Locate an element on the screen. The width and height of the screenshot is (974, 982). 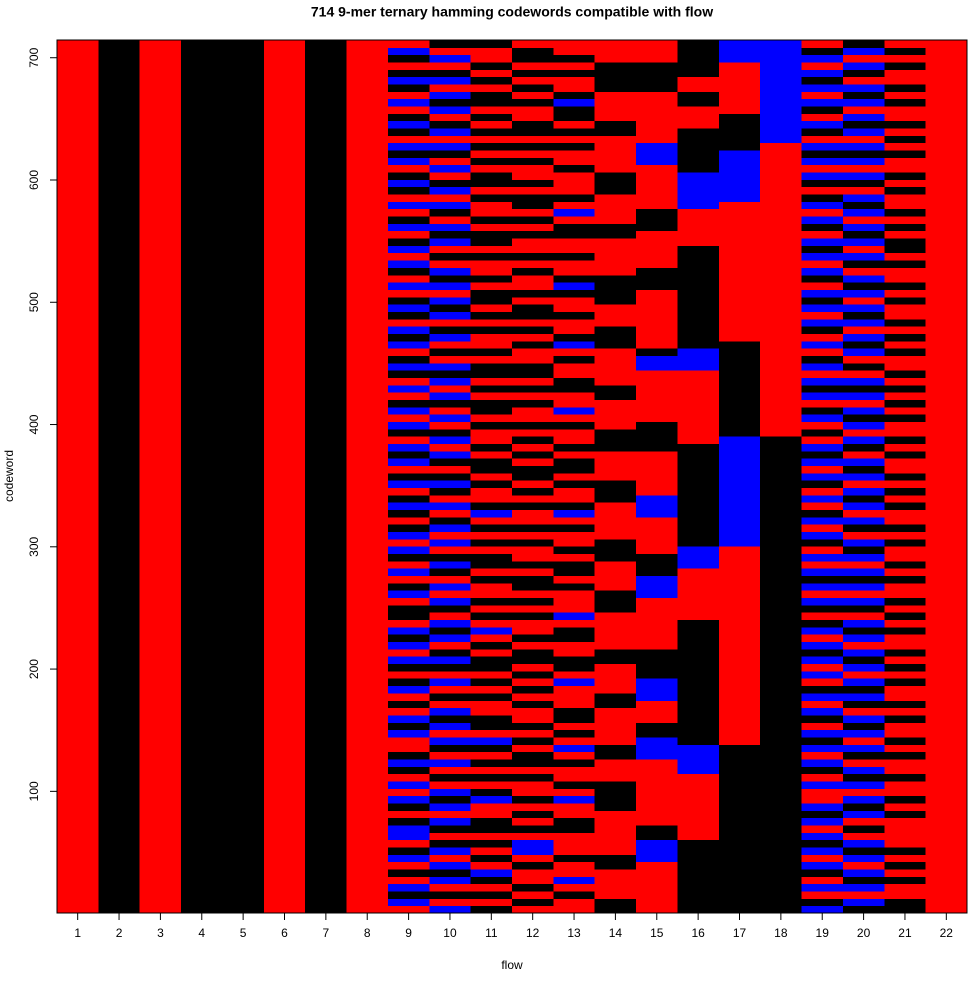
y-tick-label: 400 is located at coordinates (34, 424).